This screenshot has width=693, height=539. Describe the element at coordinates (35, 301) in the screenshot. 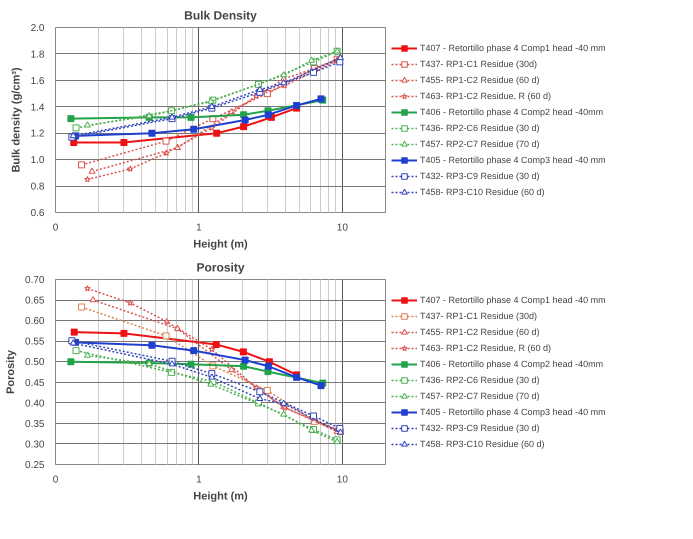

I see `y-tick-label: 0.65` at that location.